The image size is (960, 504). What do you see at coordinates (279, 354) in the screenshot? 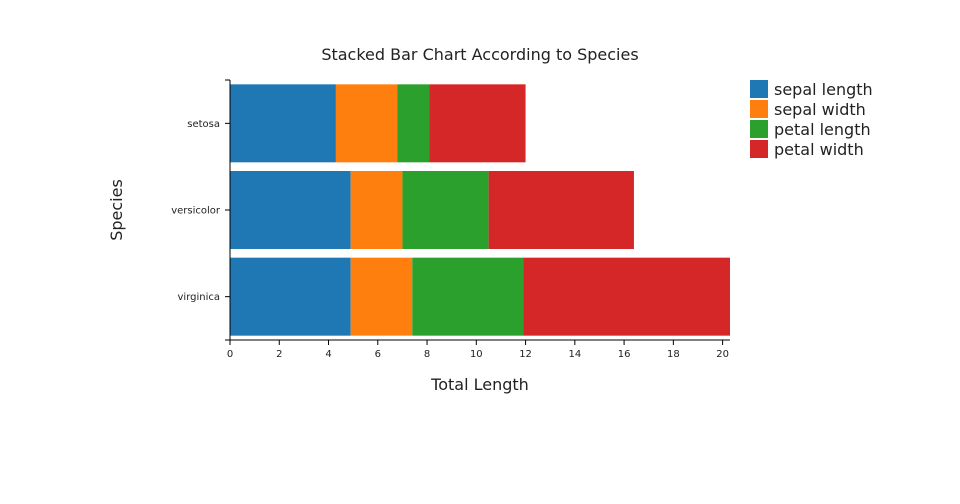
I see `x-tick-label: 2` at bounding box center [279, 354].